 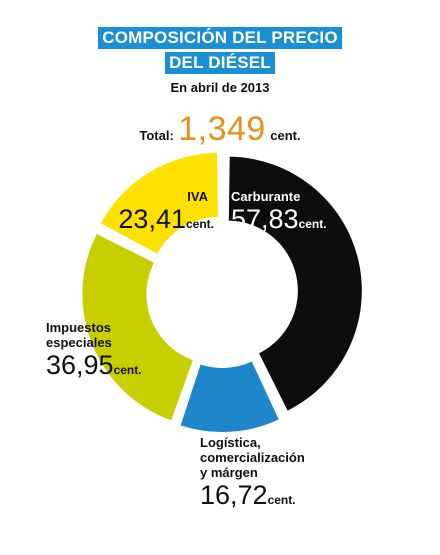 What do you see at coordinates (266, 196) in the screenshot?
I see `label-carburante-name: Carburante` at bounding box center [266, 196].